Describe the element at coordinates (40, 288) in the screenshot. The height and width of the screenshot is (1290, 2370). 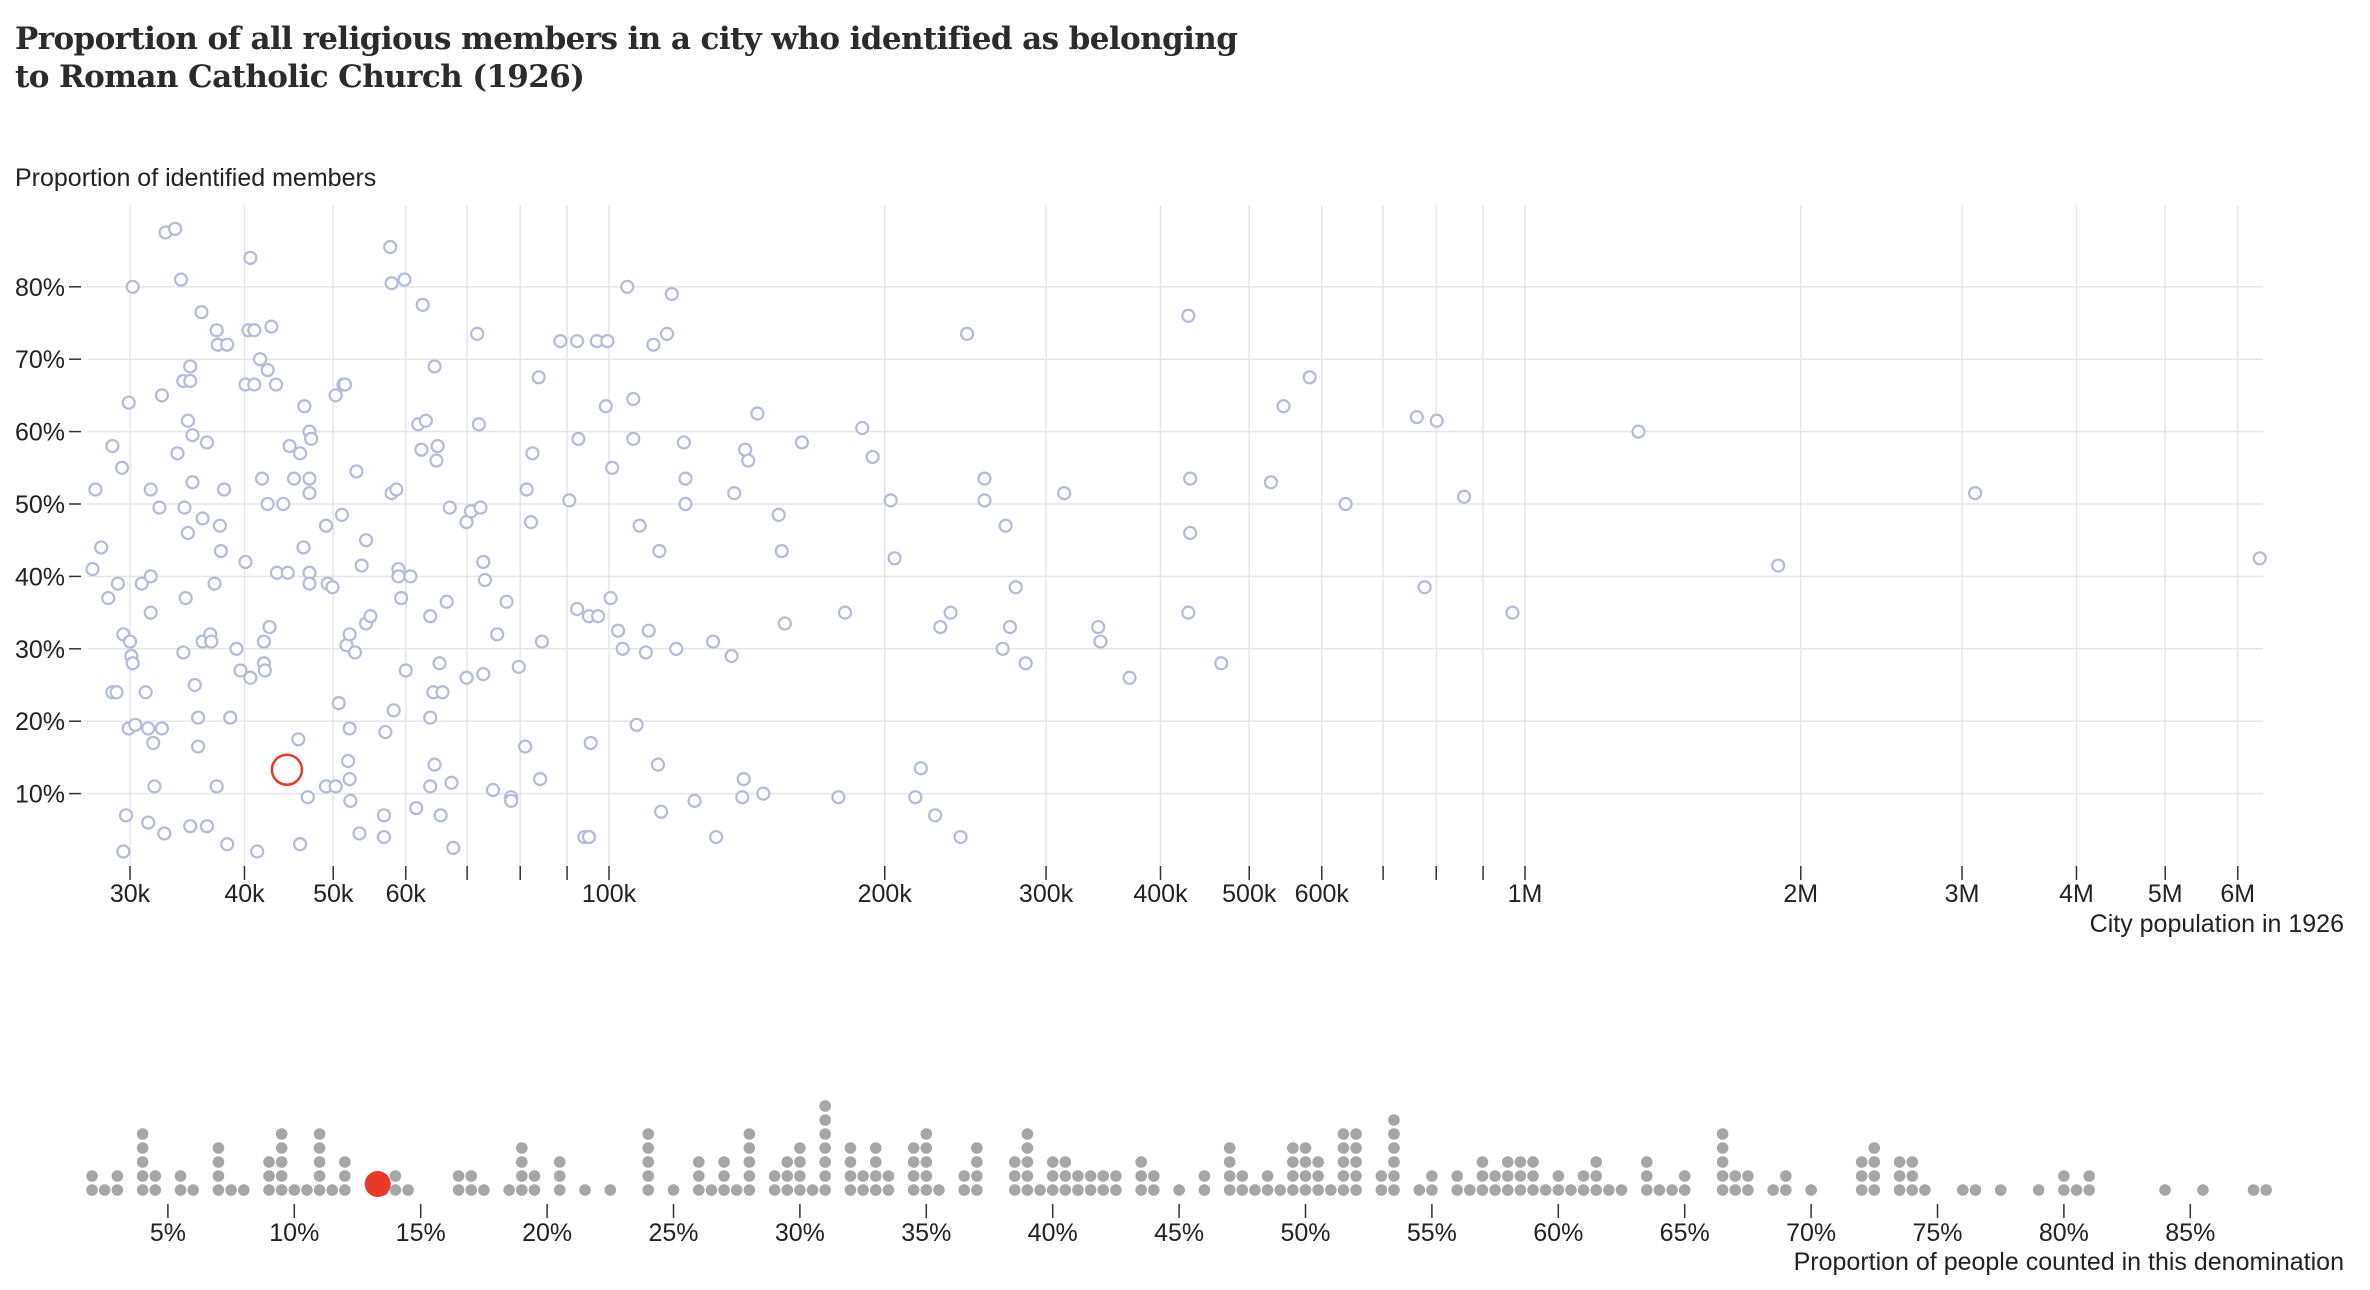
I see `y-tick-label: 80%` at that location.